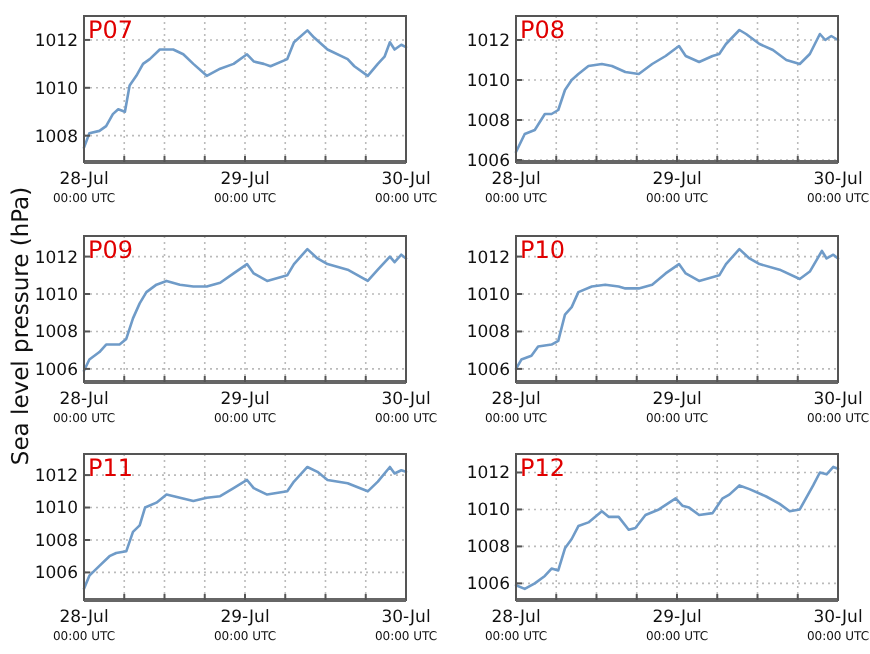 The width and height of the screenshot is (870, 654). Describe the element at coordinates (543, 468) in the screenshot. I see `chart-title: P12` at that location.